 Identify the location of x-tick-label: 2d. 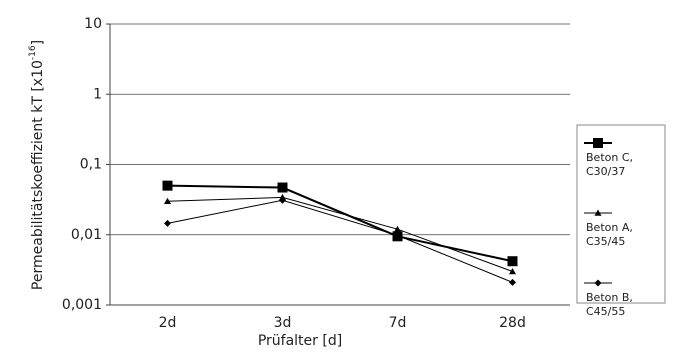
(168, 323).